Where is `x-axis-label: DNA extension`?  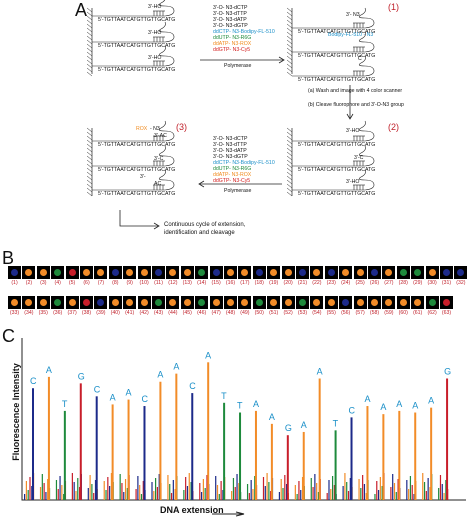 x-axis-label: DNA extension is located at coordinates (192, 510).